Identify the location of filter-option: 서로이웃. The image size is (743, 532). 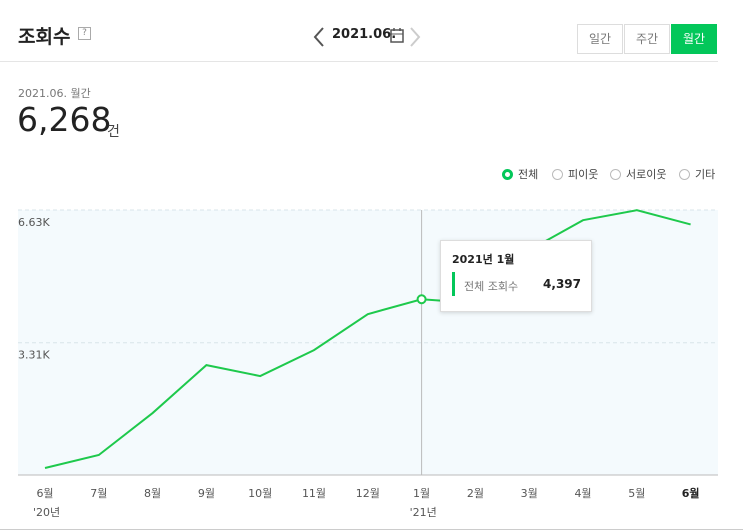
(638, 174).